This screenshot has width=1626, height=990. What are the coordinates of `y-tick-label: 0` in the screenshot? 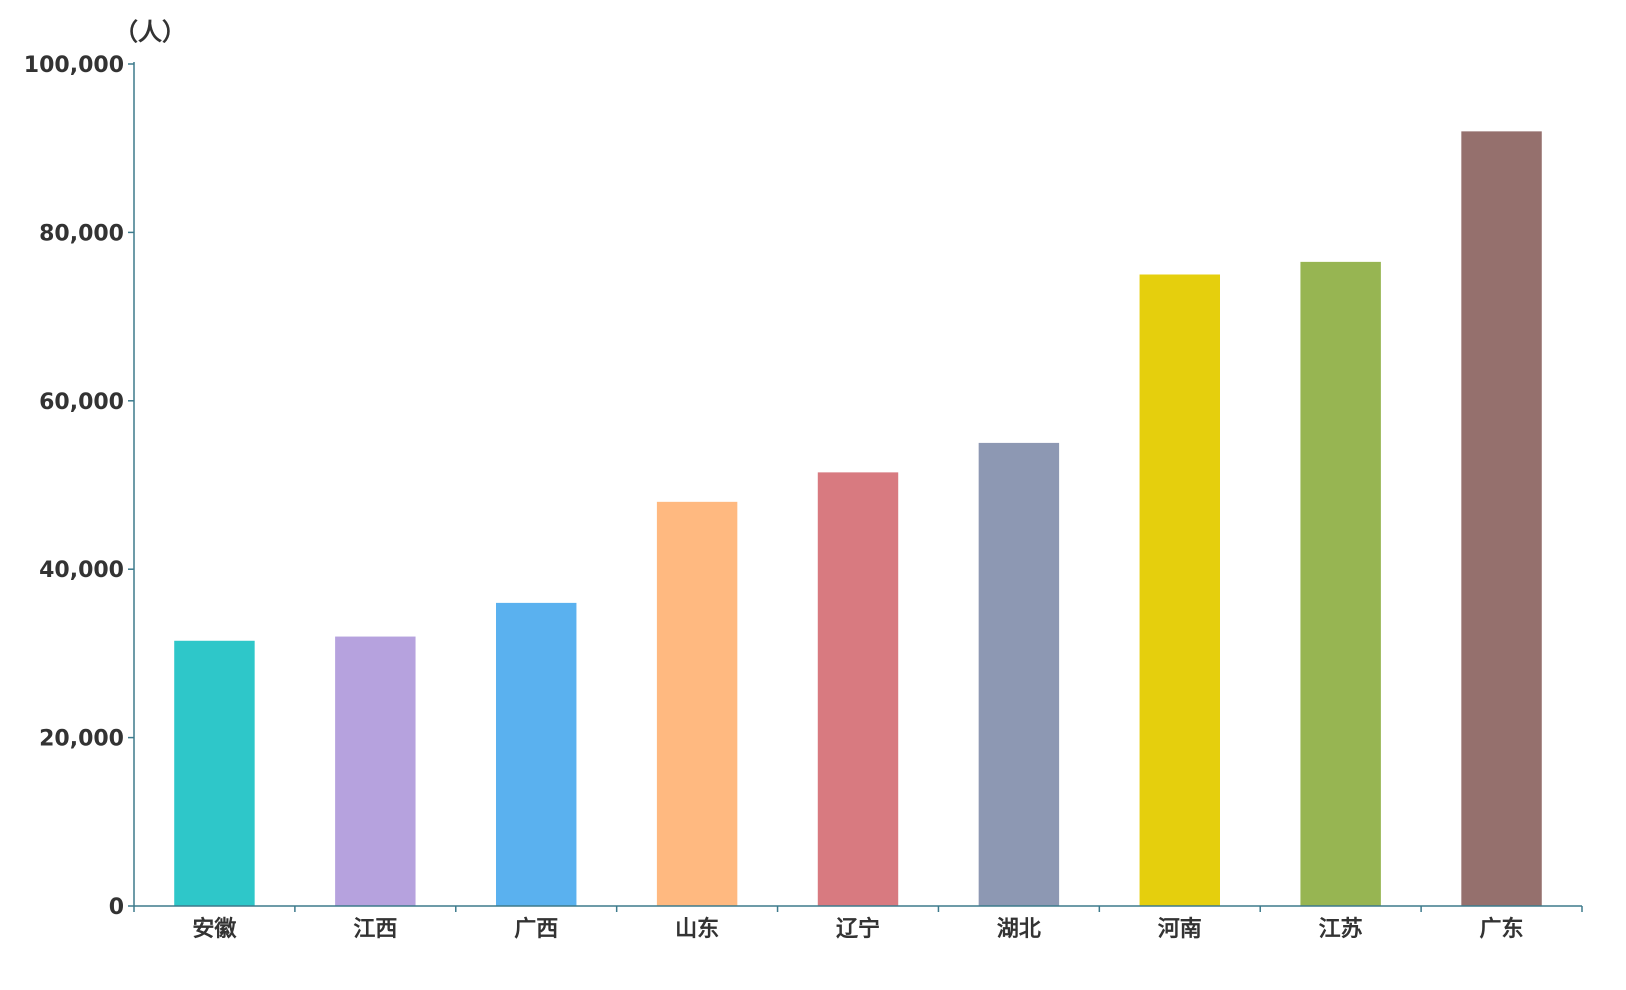 It's located at (116, 907).